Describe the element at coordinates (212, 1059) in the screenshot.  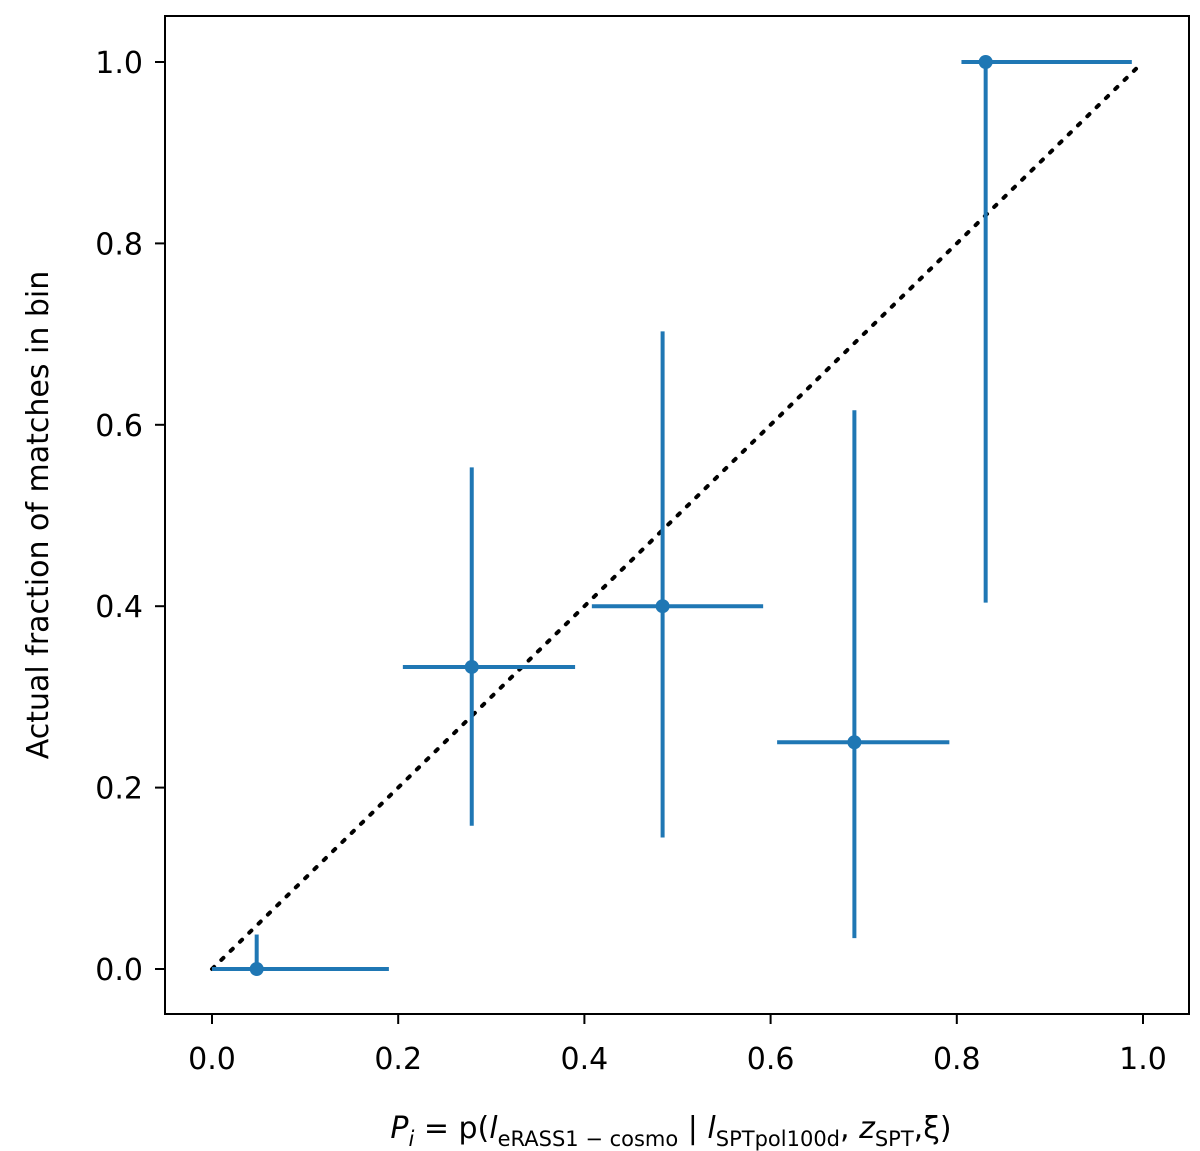
I see `x-tick-label: 0.0` at that location.